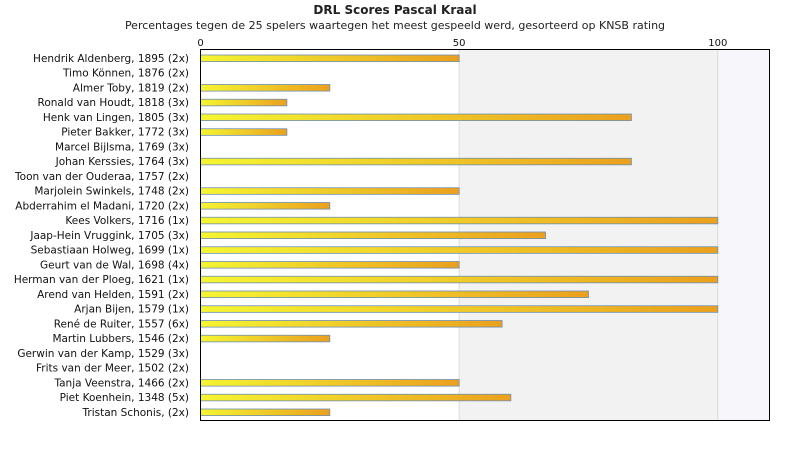 The height and width of the screenshot is (450, 790). I want to click on category-label: Tristan Schonis, (2x), so click(135, 413).